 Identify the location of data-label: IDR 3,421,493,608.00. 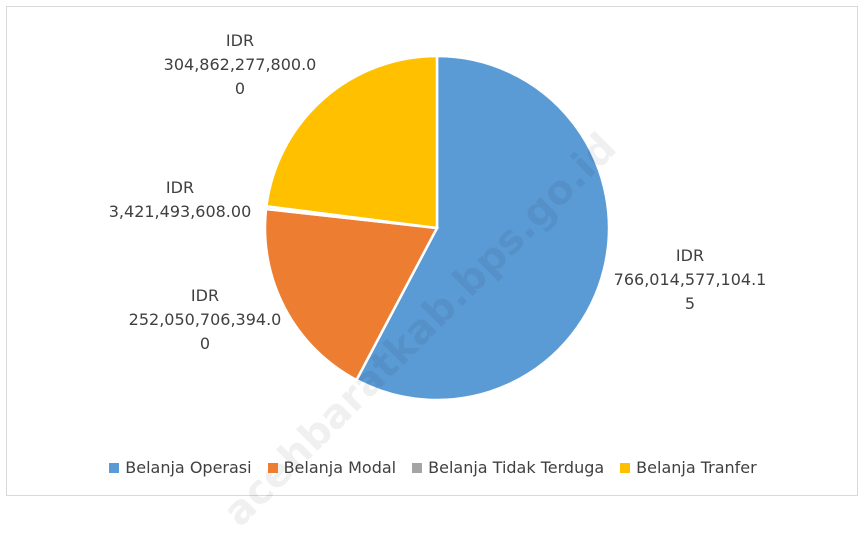
(180, 199).